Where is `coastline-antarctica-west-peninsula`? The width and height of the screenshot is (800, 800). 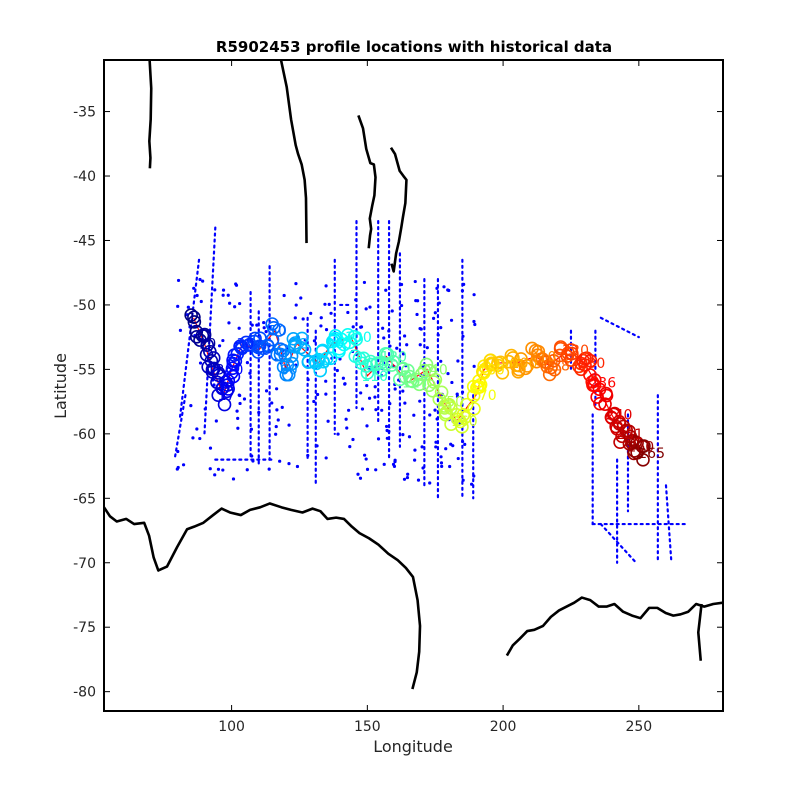
coastline-antarctica-west-peninsula is located at coordinates (699, 632).